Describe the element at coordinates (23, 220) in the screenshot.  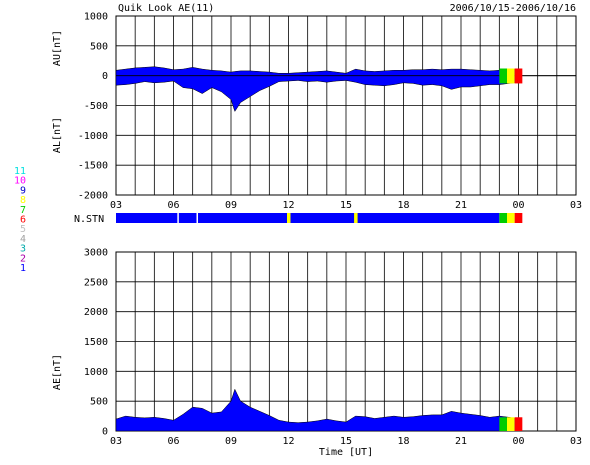
I see `station-legend-label: 6` at that location.